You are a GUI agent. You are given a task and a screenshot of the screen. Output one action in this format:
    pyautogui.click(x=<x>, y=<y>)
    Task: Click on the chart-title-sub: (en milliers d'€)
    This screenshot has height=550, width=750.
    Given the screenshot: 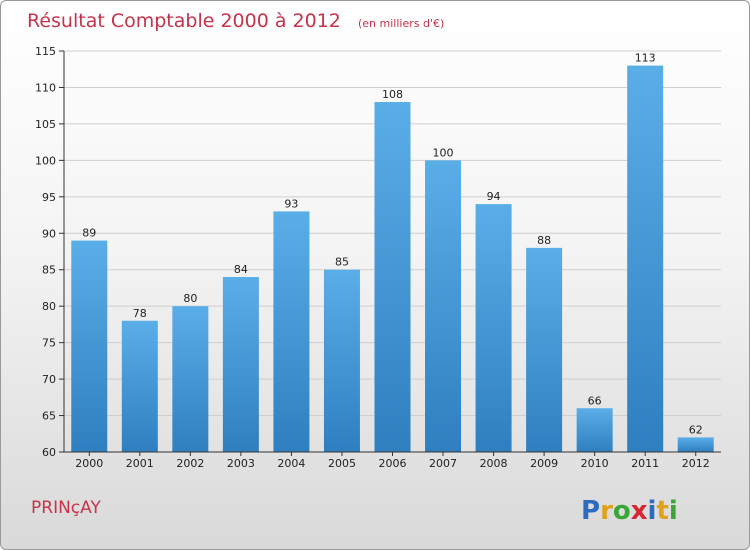 What is the action you would take?
    pyautogui.click(x=401, y=23)
    